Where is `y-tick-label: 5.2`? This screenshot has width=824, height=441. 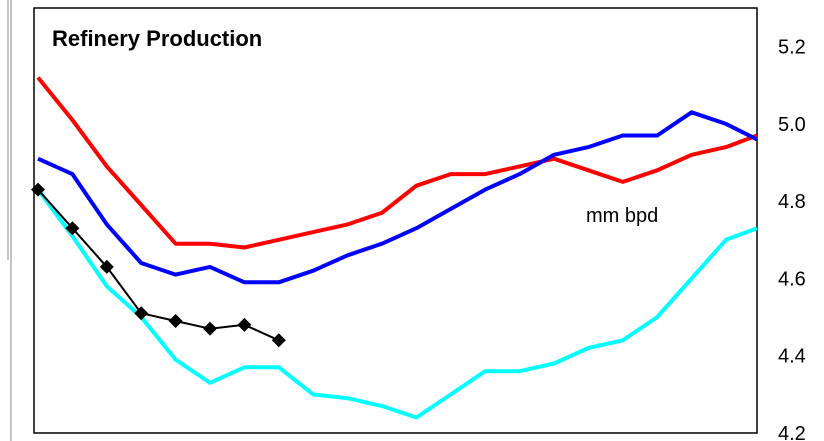
y-tick-label: 5.2 is located at coordinates (792, 48).